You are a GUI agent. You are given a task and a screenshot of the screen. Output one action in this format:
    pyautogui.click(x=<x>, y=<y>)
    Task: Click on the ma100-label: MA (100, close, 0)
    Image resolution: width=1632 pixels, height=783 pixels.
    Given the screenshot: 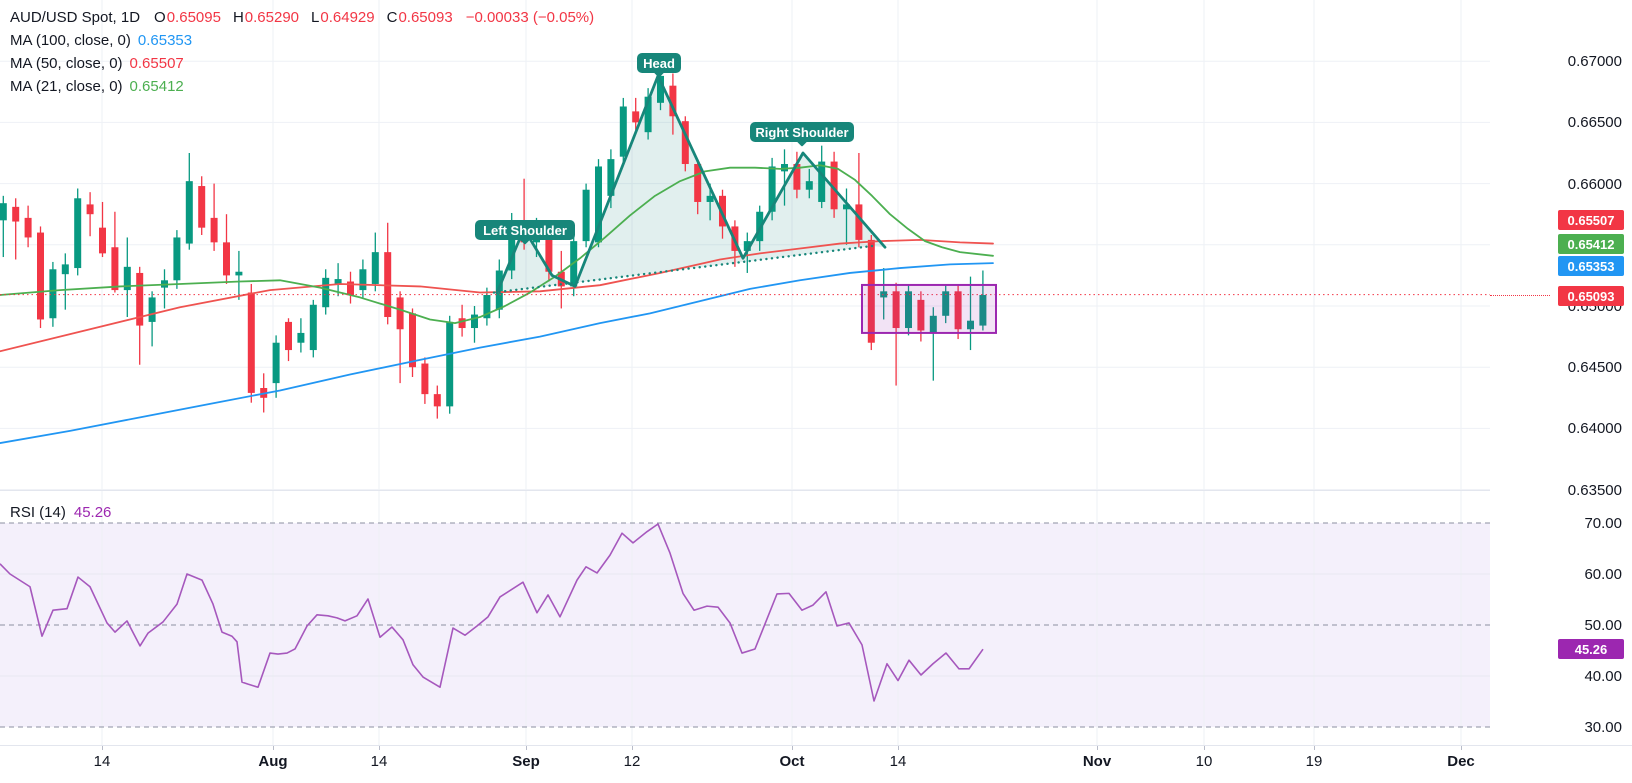 What is the action you would take?
    pyautogui.click(x=70, y=40)
    